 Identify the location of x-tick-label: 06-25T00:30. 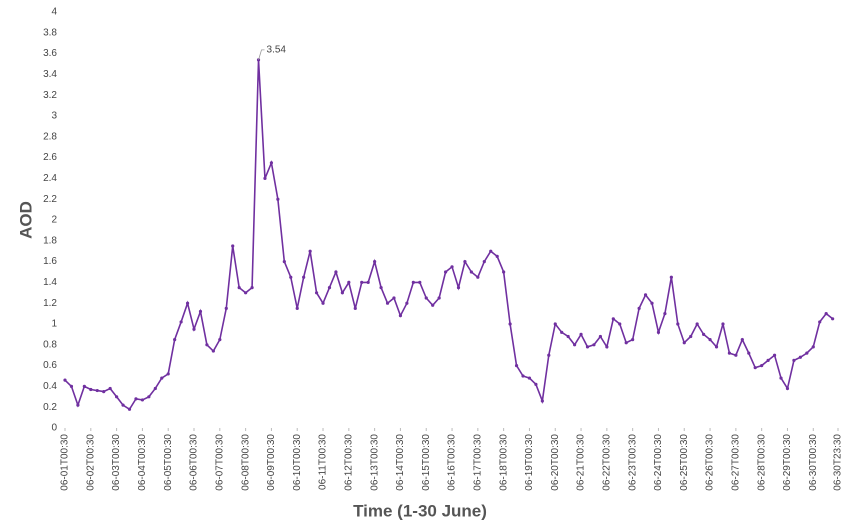
(684, 462).